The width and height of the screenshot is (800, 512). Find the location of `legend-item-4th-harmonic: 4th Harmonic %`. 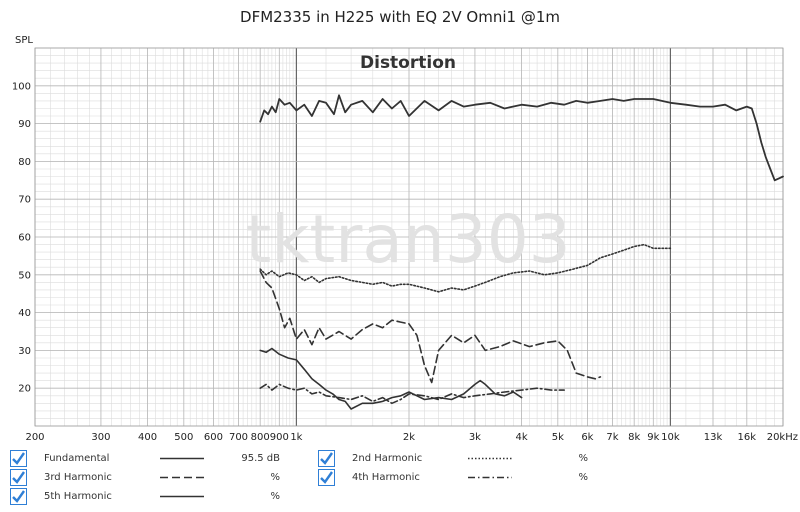

legend-item-4th-harmonic: 4th Harmonic % is located at coordinates (463, 477).